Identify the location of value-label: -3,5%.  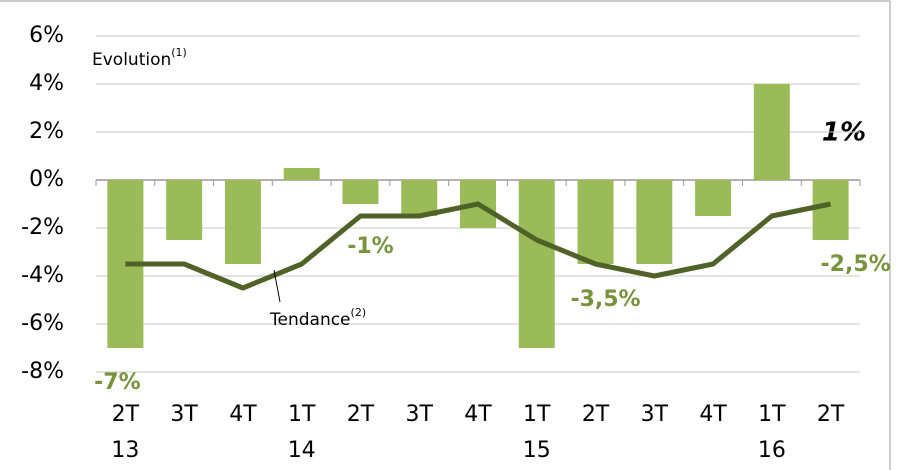
(605, 299).